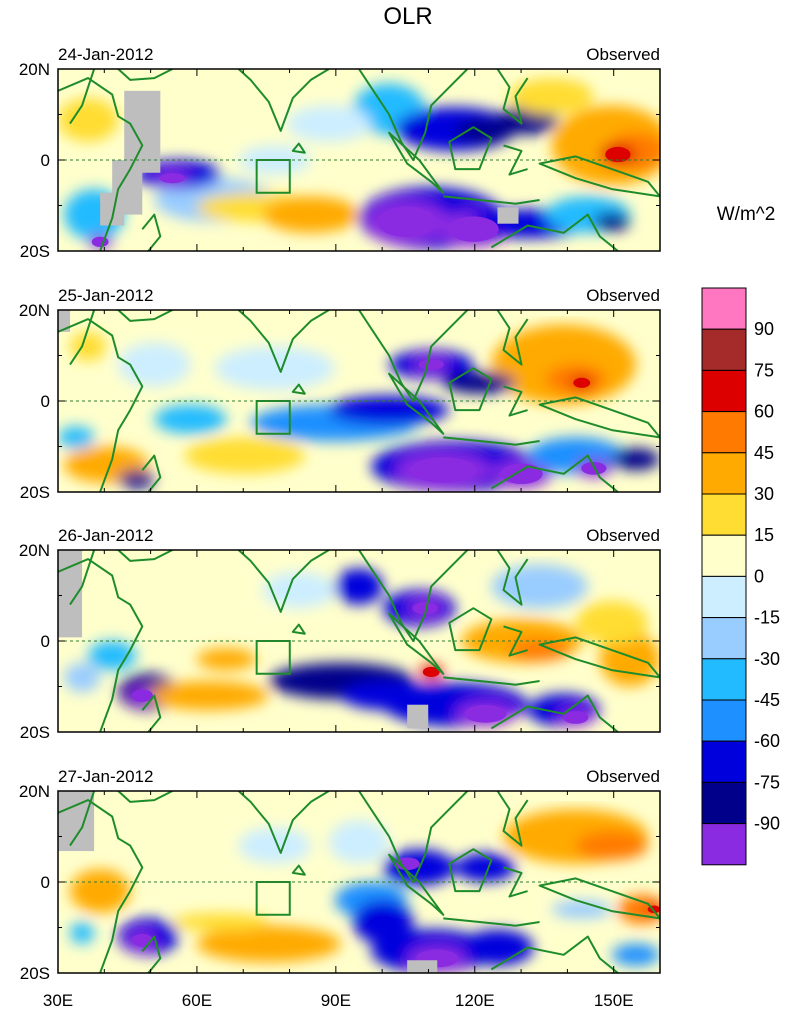 The width and height of the screenshot is (791, 1013). What do you see at coordinates (475, 1000) in the screenshot?
I see `lon-tick-label: 120E` at bounding box center [475, 1000].